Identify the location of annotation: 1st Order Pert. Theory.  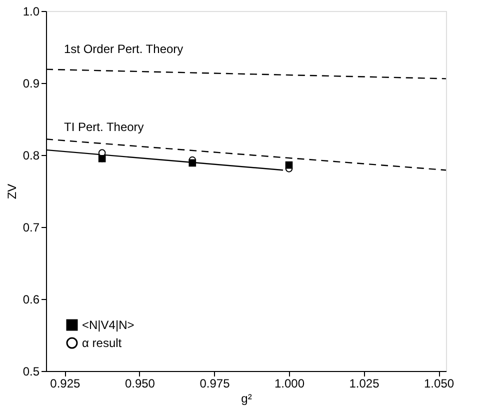
(124, 49).